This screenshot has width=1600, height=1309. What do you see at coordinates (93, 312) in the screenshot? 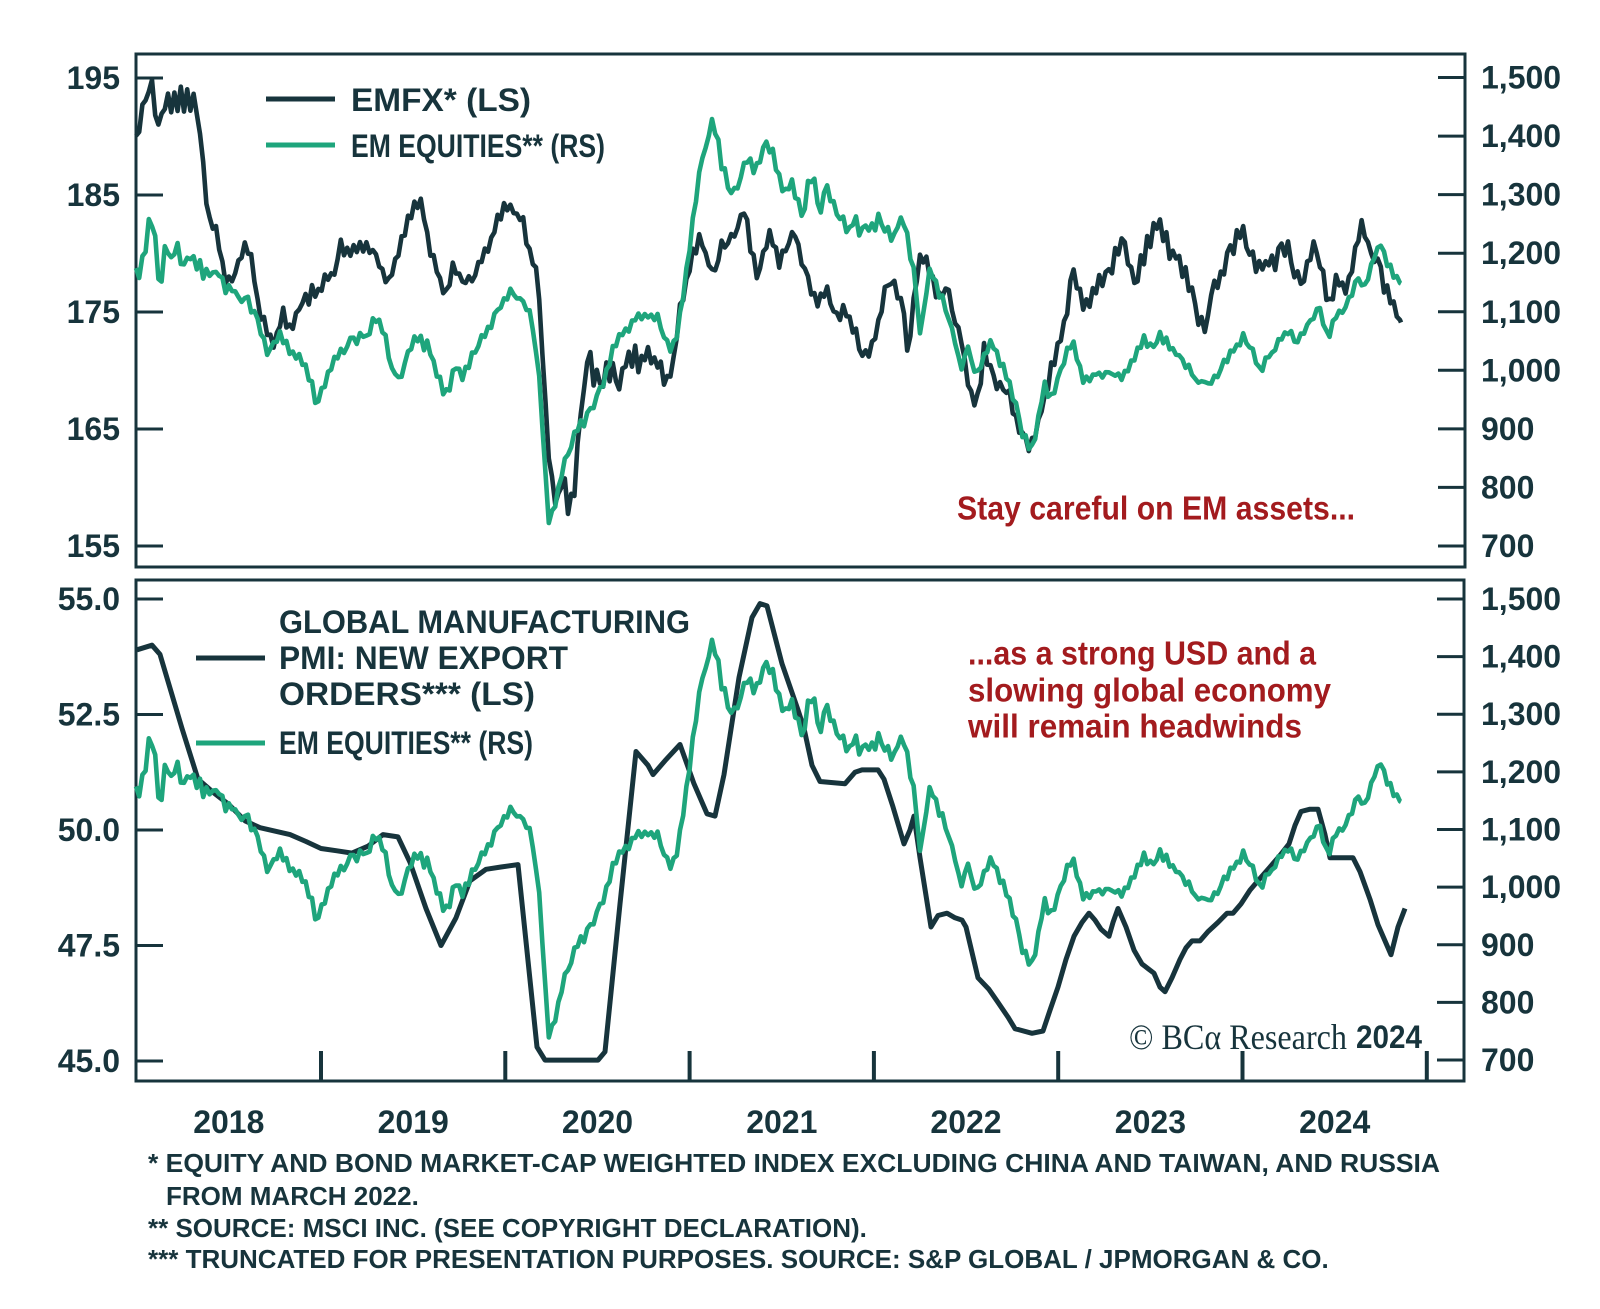
I see `svg-text: 175` at bounding box center [93, 312].